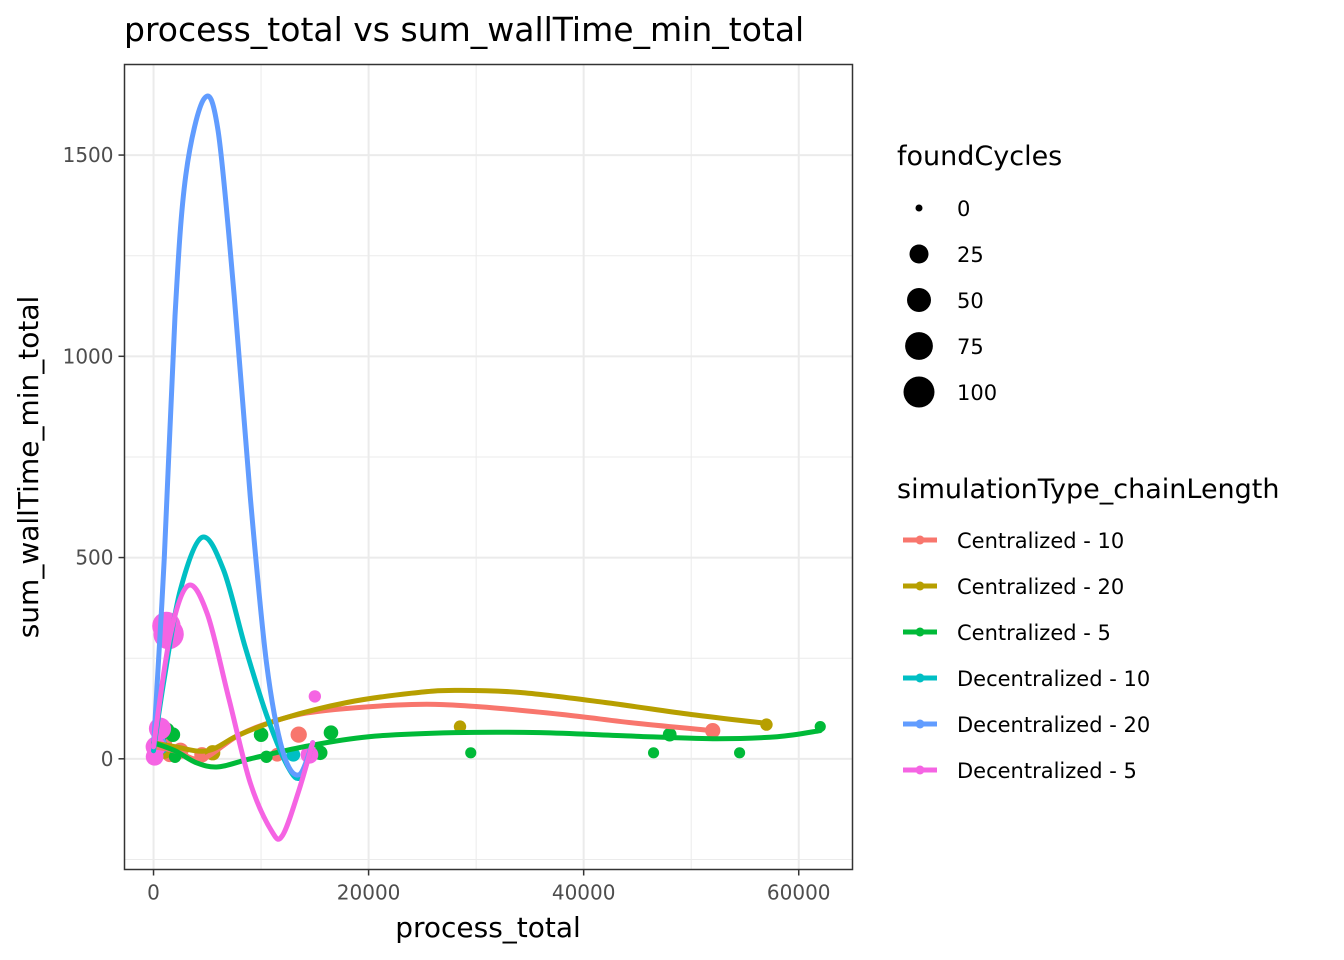 The height and width of the screenshot is (960, 1344). What do you see at coordinates (1034, 633) in the screenshot?
I see `color-legend-label: Centralized - 5` at bounding box center [1034, 633].